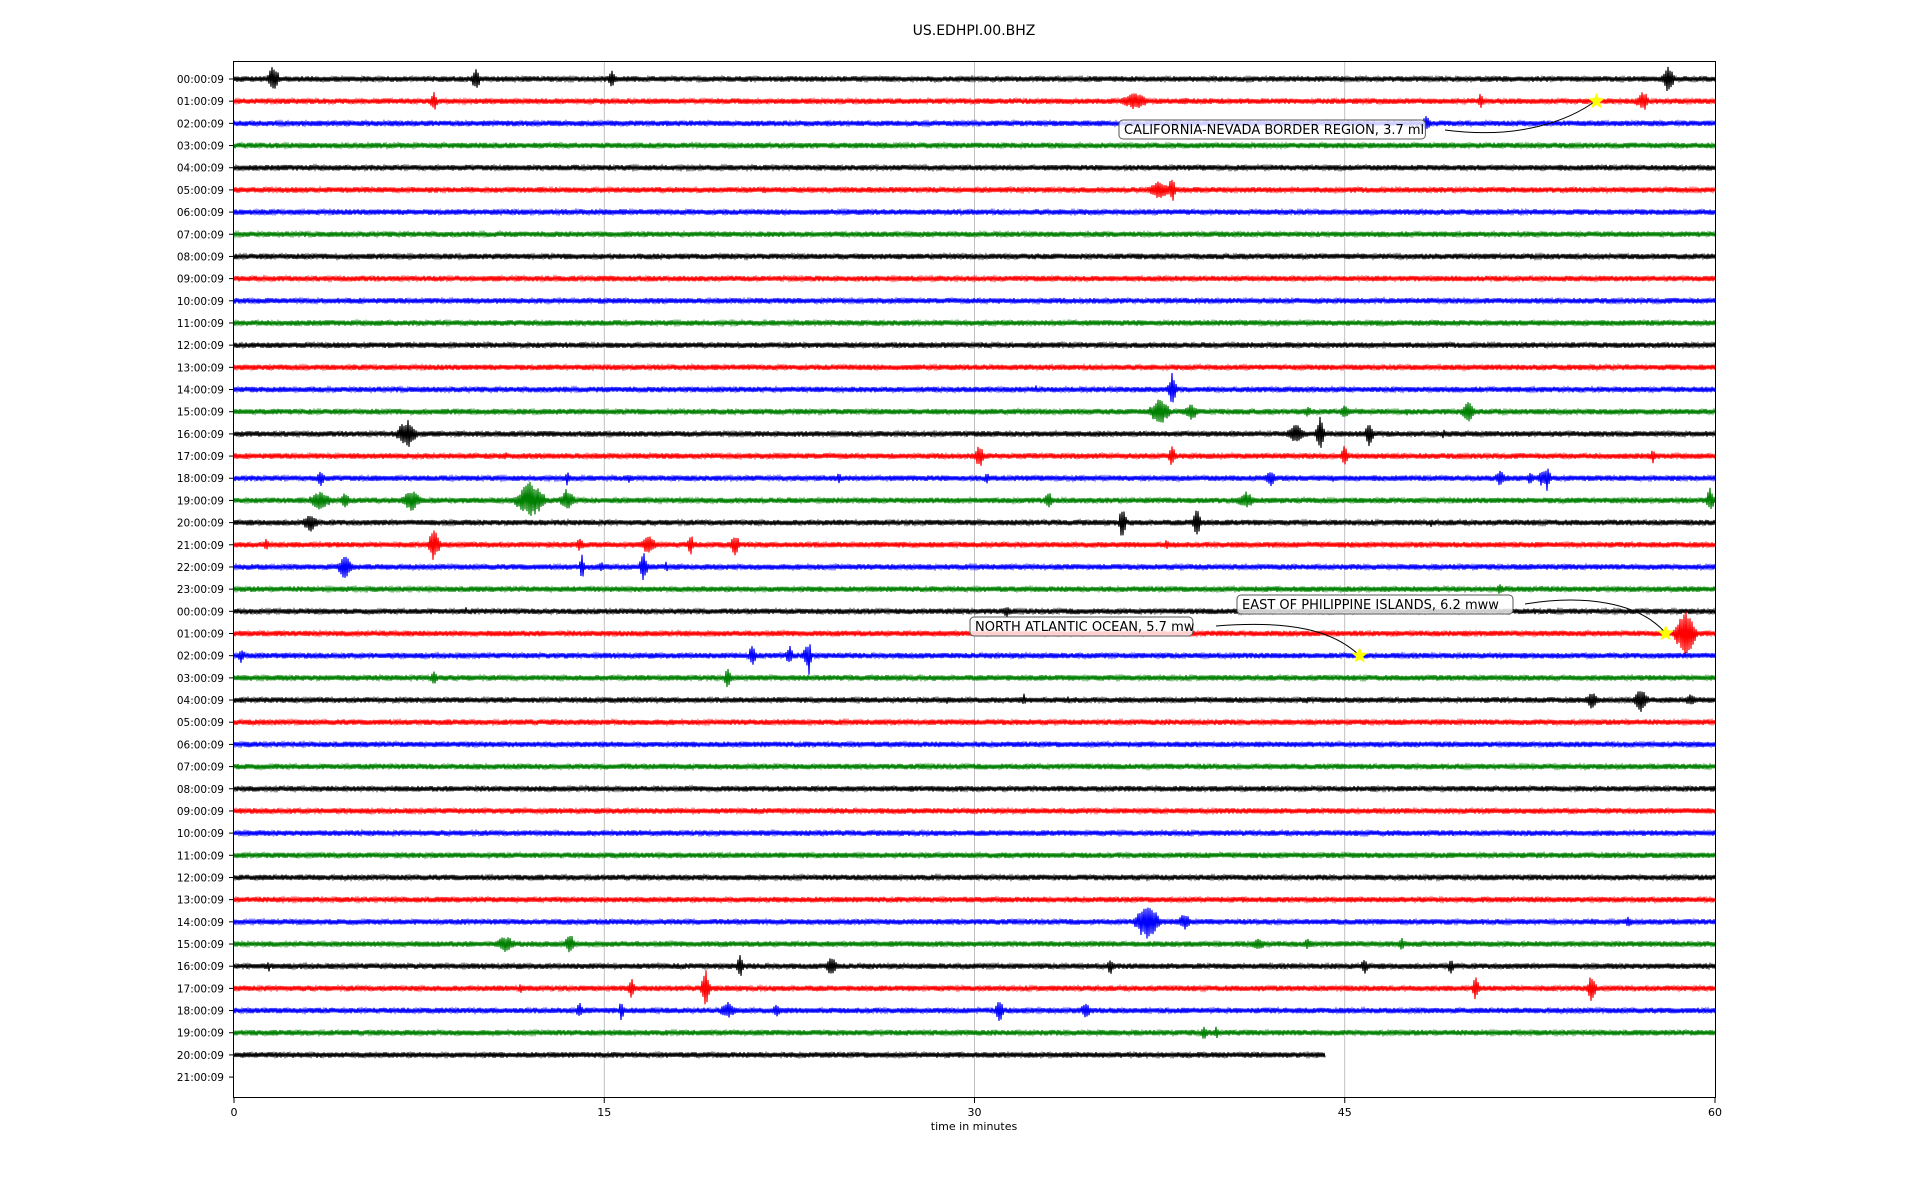  Describe the element at coordinates (200, 812) in the screenshot. I see `y-tick-label: 09:00:09` at that location.